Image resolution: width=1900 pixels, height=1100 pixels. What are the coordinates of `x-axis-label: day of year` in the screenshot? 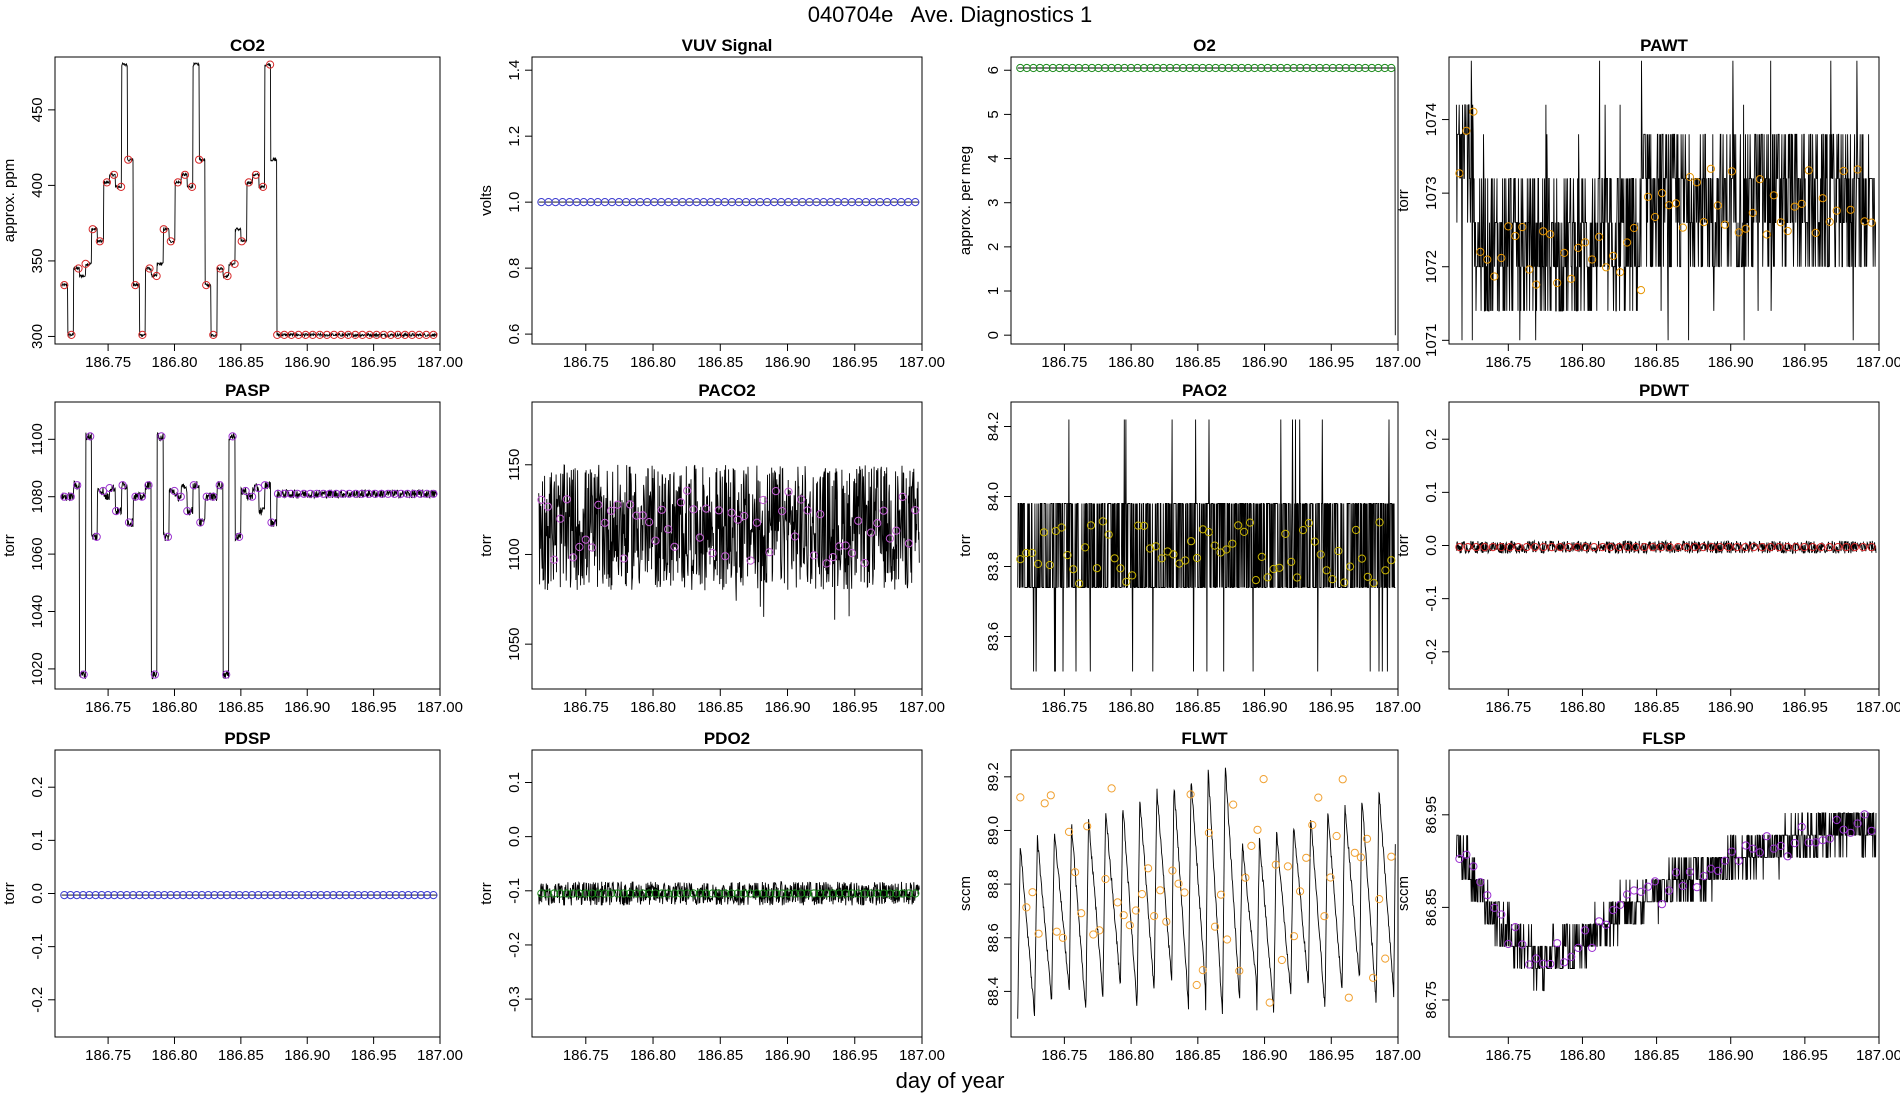 It's located at (950, 1080).